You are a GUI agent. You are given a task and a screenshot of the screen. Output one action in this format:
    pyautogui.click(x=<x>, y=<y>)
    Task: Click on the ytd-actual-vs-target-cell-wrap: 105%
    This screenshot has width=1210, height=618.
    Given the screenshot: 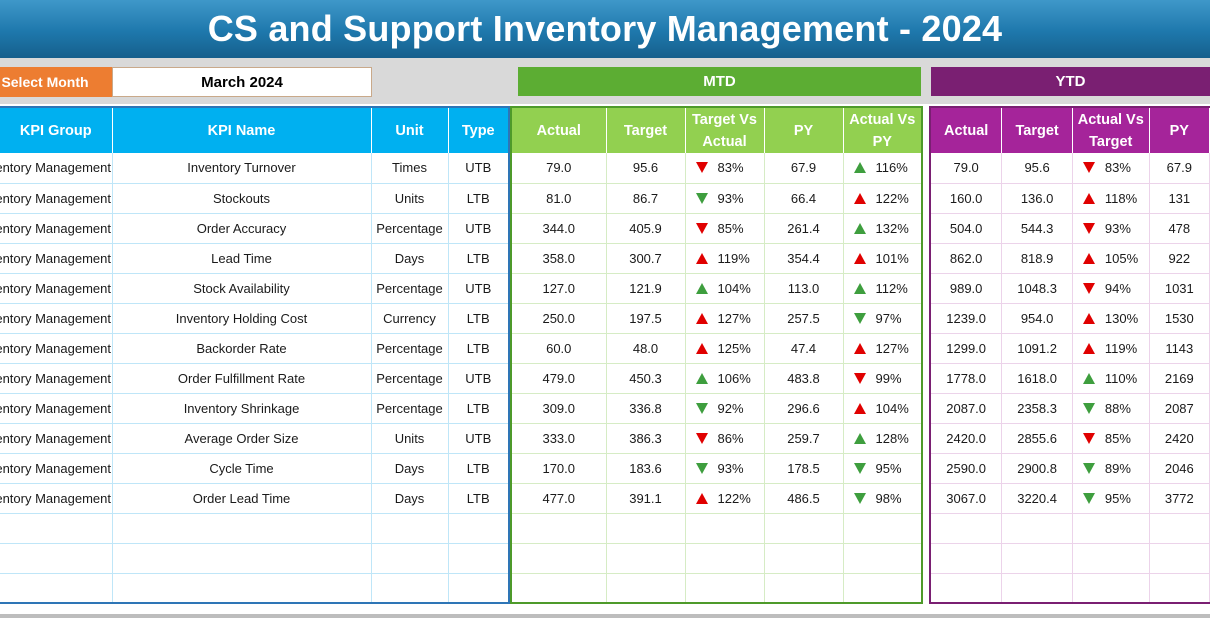 What is the action you would take?
    pyautogui.click(x=1110, y=258)
    